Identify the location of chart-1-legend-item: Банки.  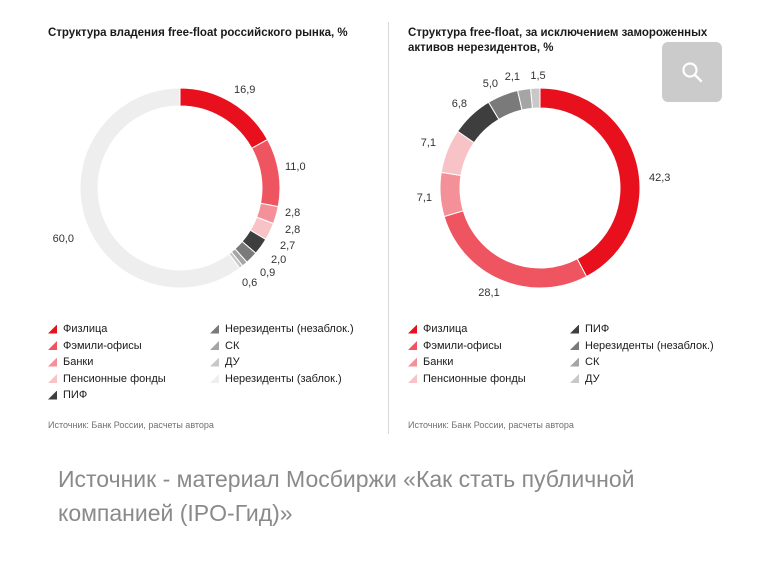
(70, 362).